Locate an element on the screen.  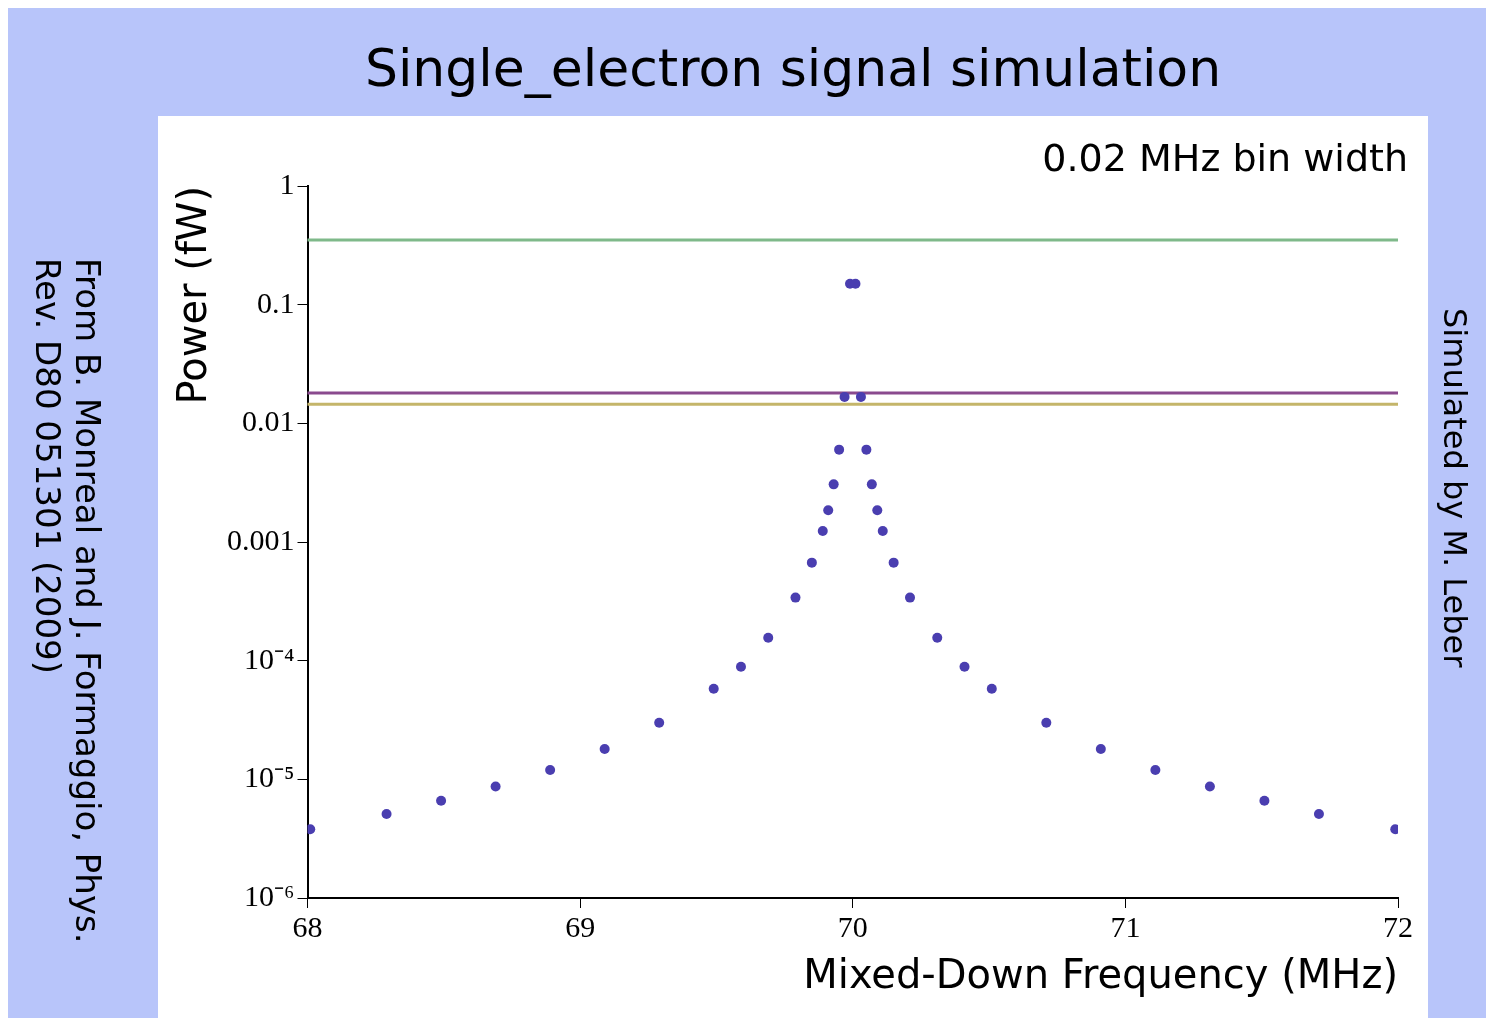
y-tick-label: 10⁻⁶ is located at coordinates (269, 895).